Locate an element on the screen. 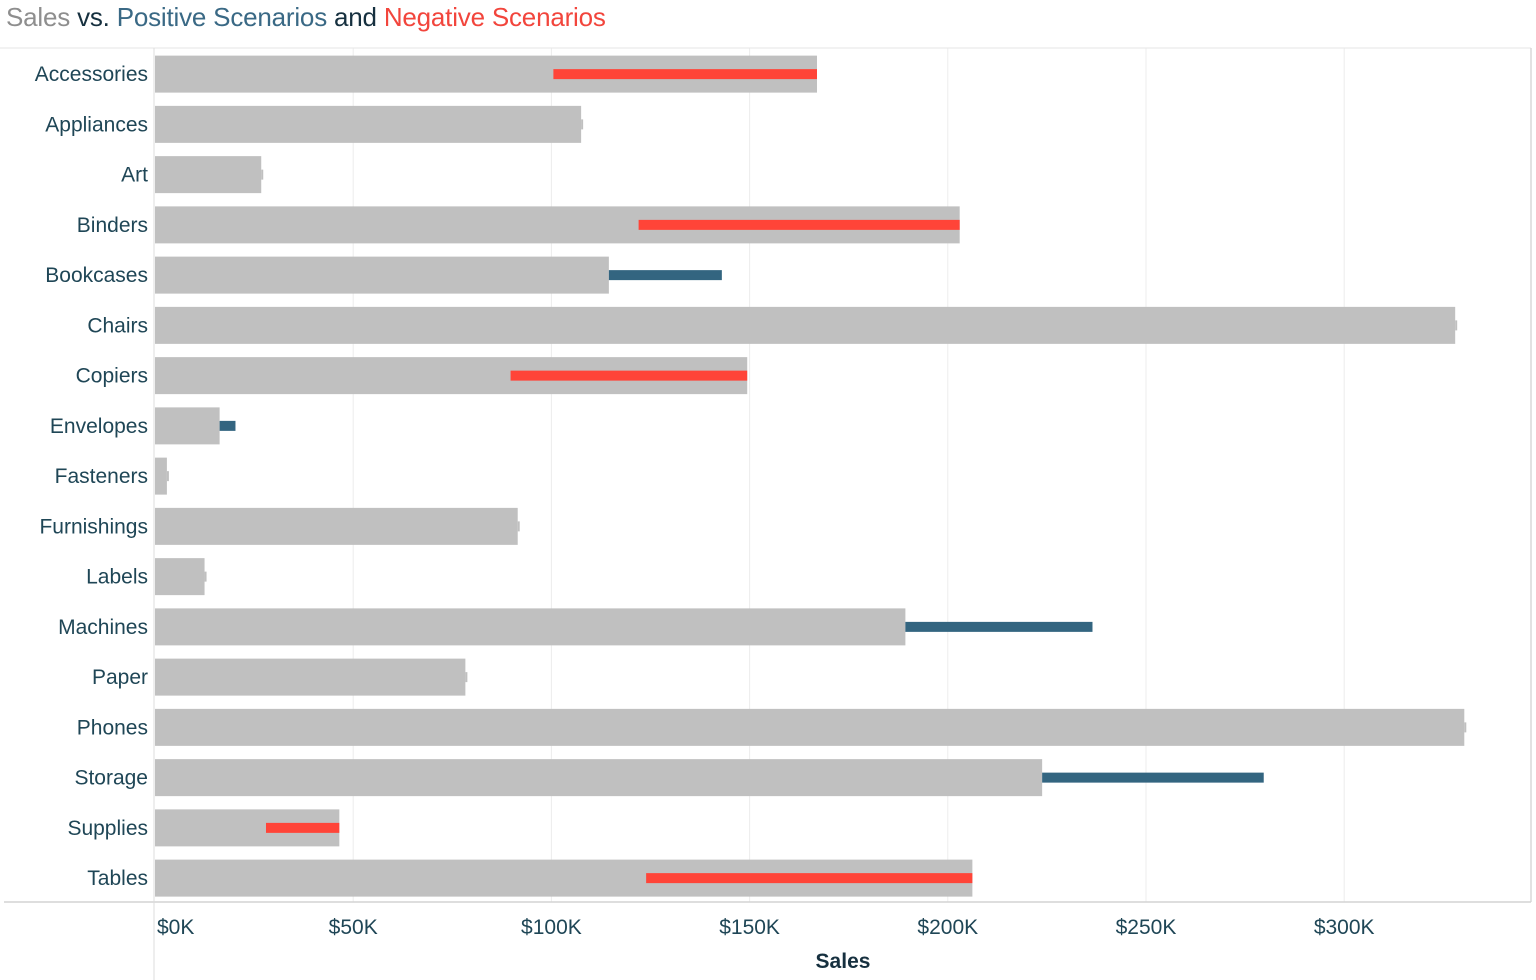 Image resolution: width=1536 pixels, height=980 pixels. x-tick-label: $50K is located at coordinates (353, 927).